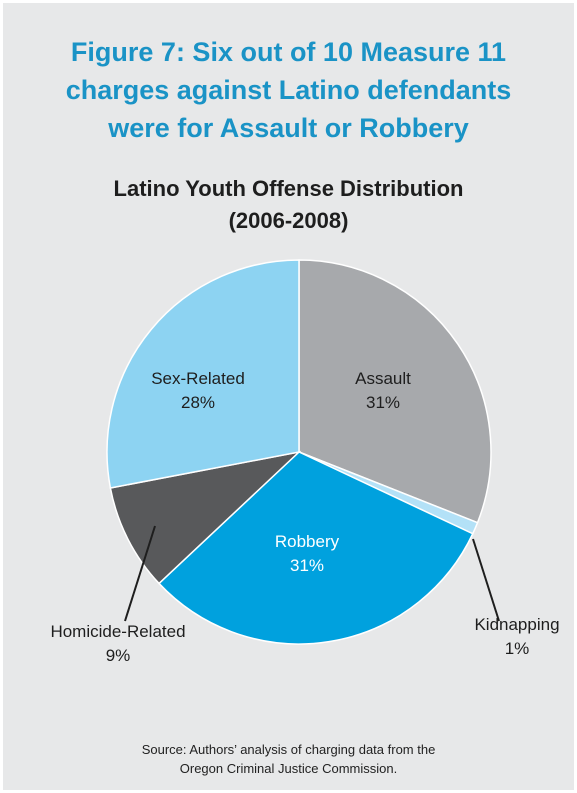 The image size is (577, 793). What do you see at coordinates (486, 580) in the screenshot?
I see `leader-line-kidnapping` at bounding box center [486, 580].